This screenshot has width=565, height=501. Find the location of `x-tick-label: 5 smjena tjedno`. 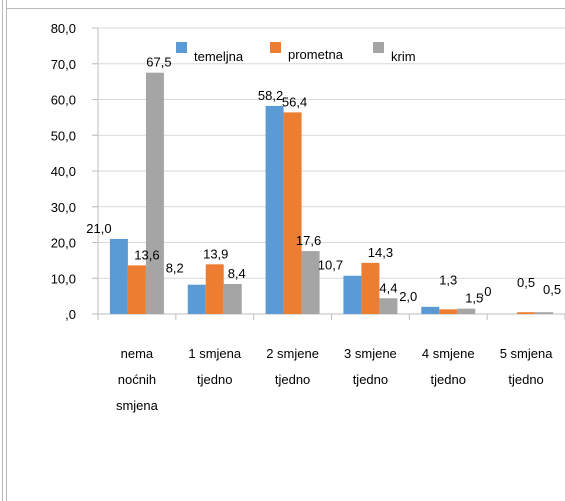

x-tick-label: 5 smjena tjedno is located at coordinates (526, 367).